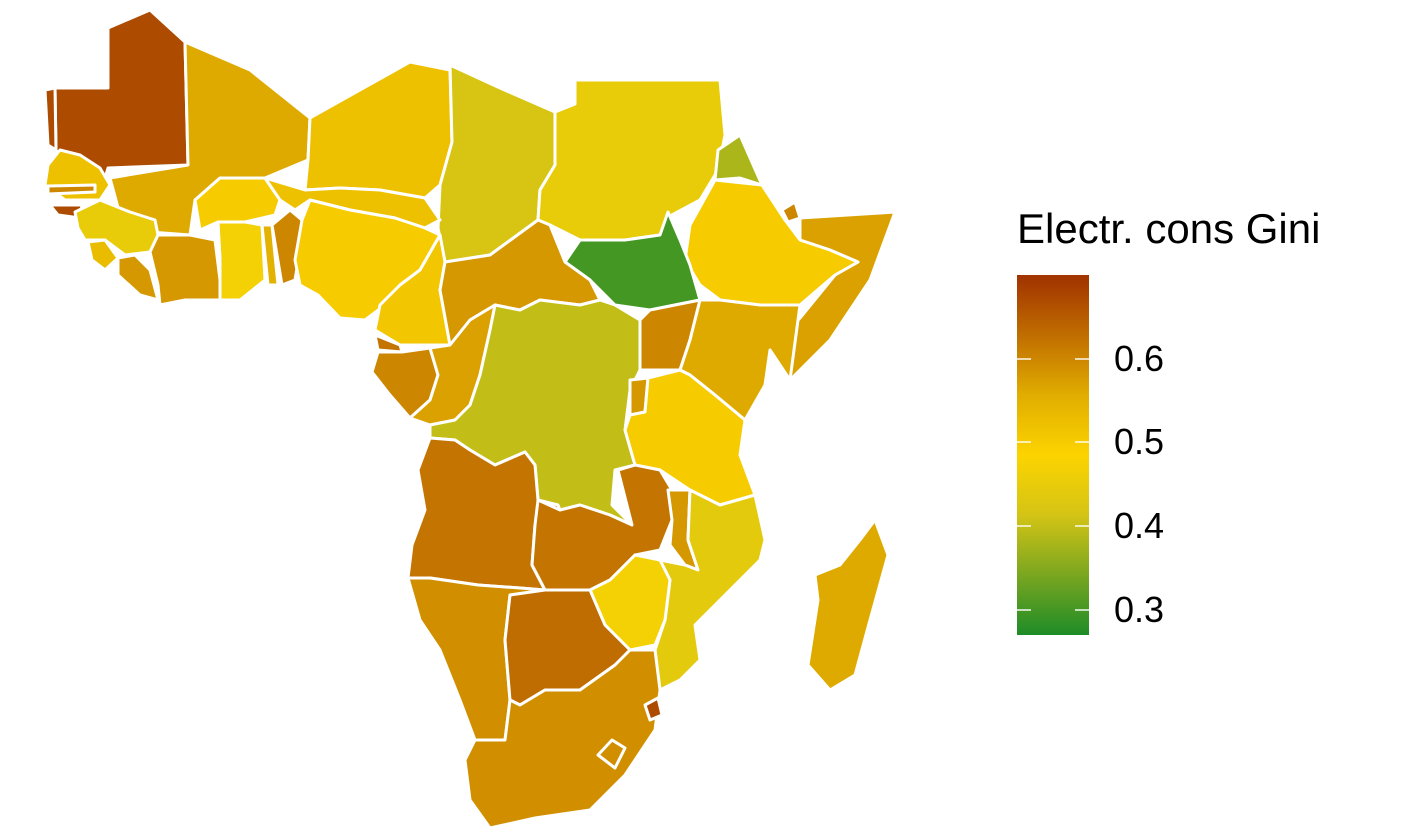 The height and width of the screenshot is (827, 1410). Describe the element at coordinates (562, 737) in the screenshot. I see `region-south-africa` at that location.